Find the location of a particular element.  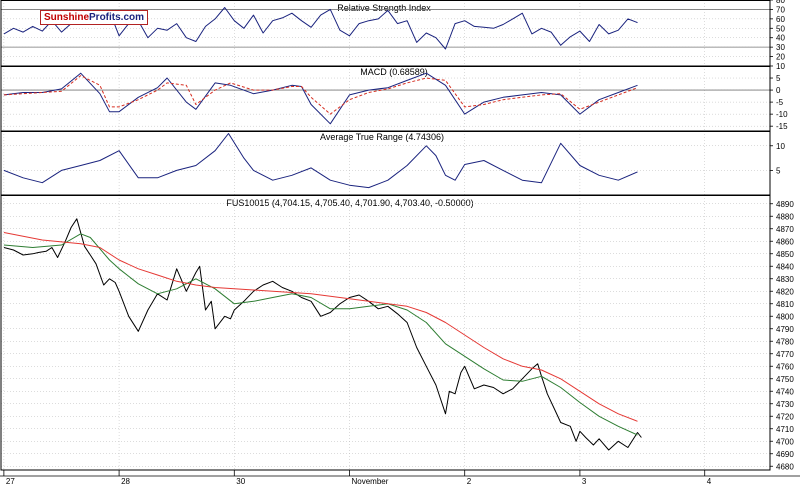

rsi-ytick-label-6: 70 is located at coordinates (780, 9).